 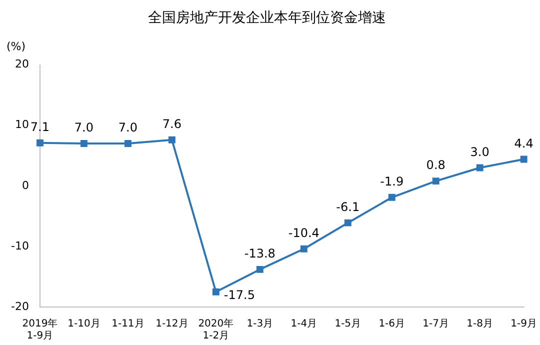 I want to click on x-tick-label: 1-7月, so click(x=436, y=324).